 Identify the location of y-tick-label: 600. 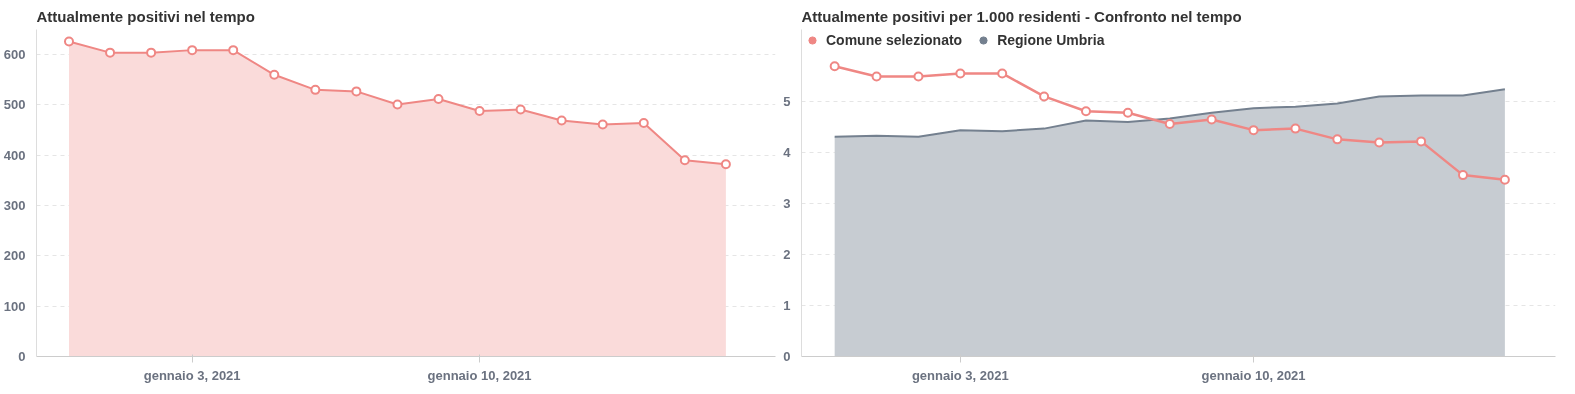
(14, 55).